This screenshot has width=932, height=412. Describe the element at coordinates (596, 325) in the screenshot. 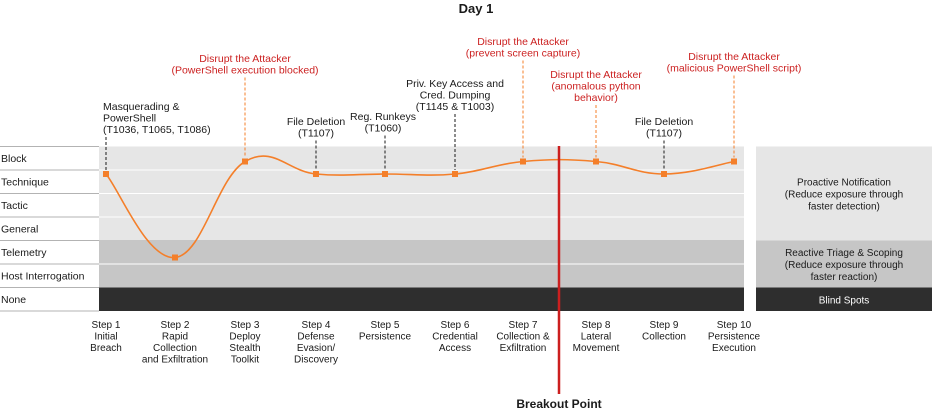

I see `step-label-8: Step 8` at that location.